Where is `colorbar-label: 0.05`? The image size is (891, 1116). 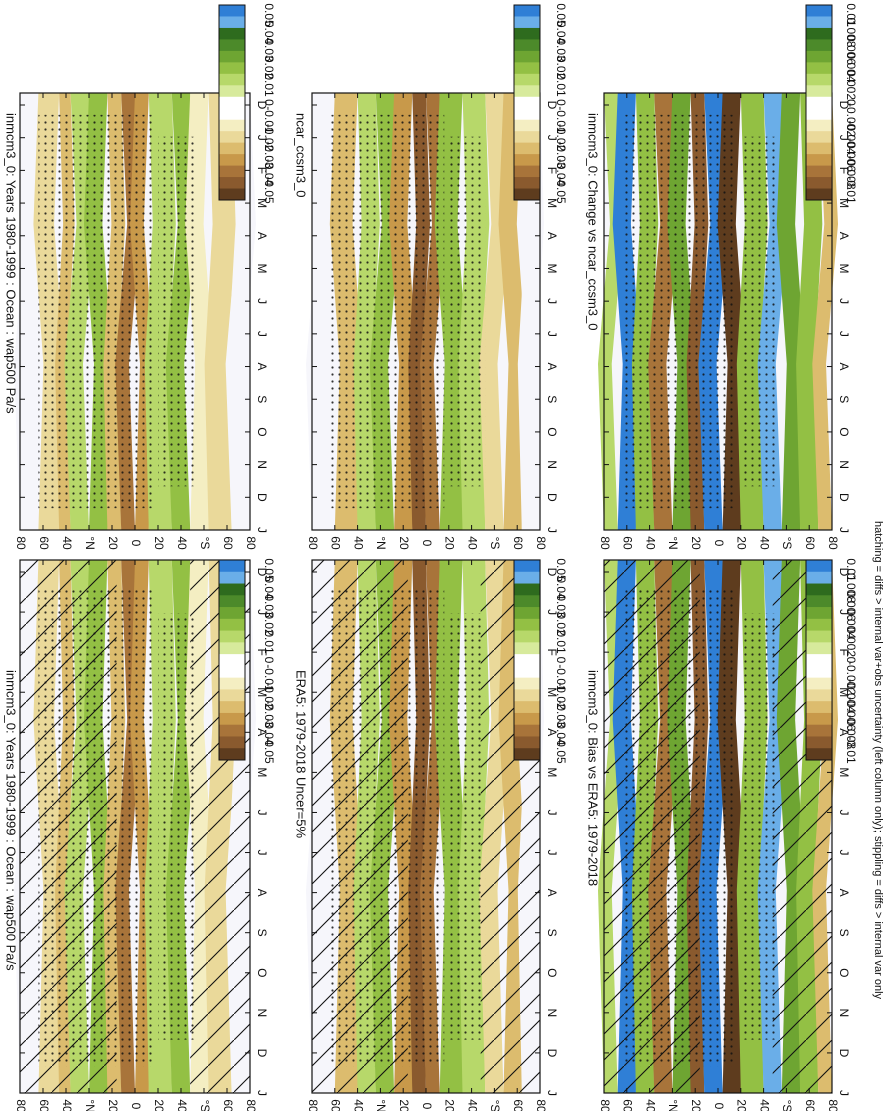 colorbar-label: 0.05 is located at coordinates (561, 570).